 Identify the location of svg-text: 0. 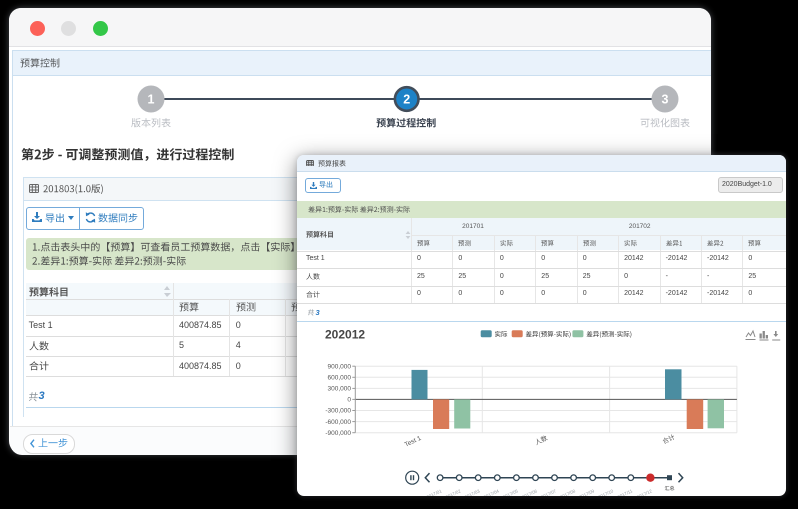
(349, 400).